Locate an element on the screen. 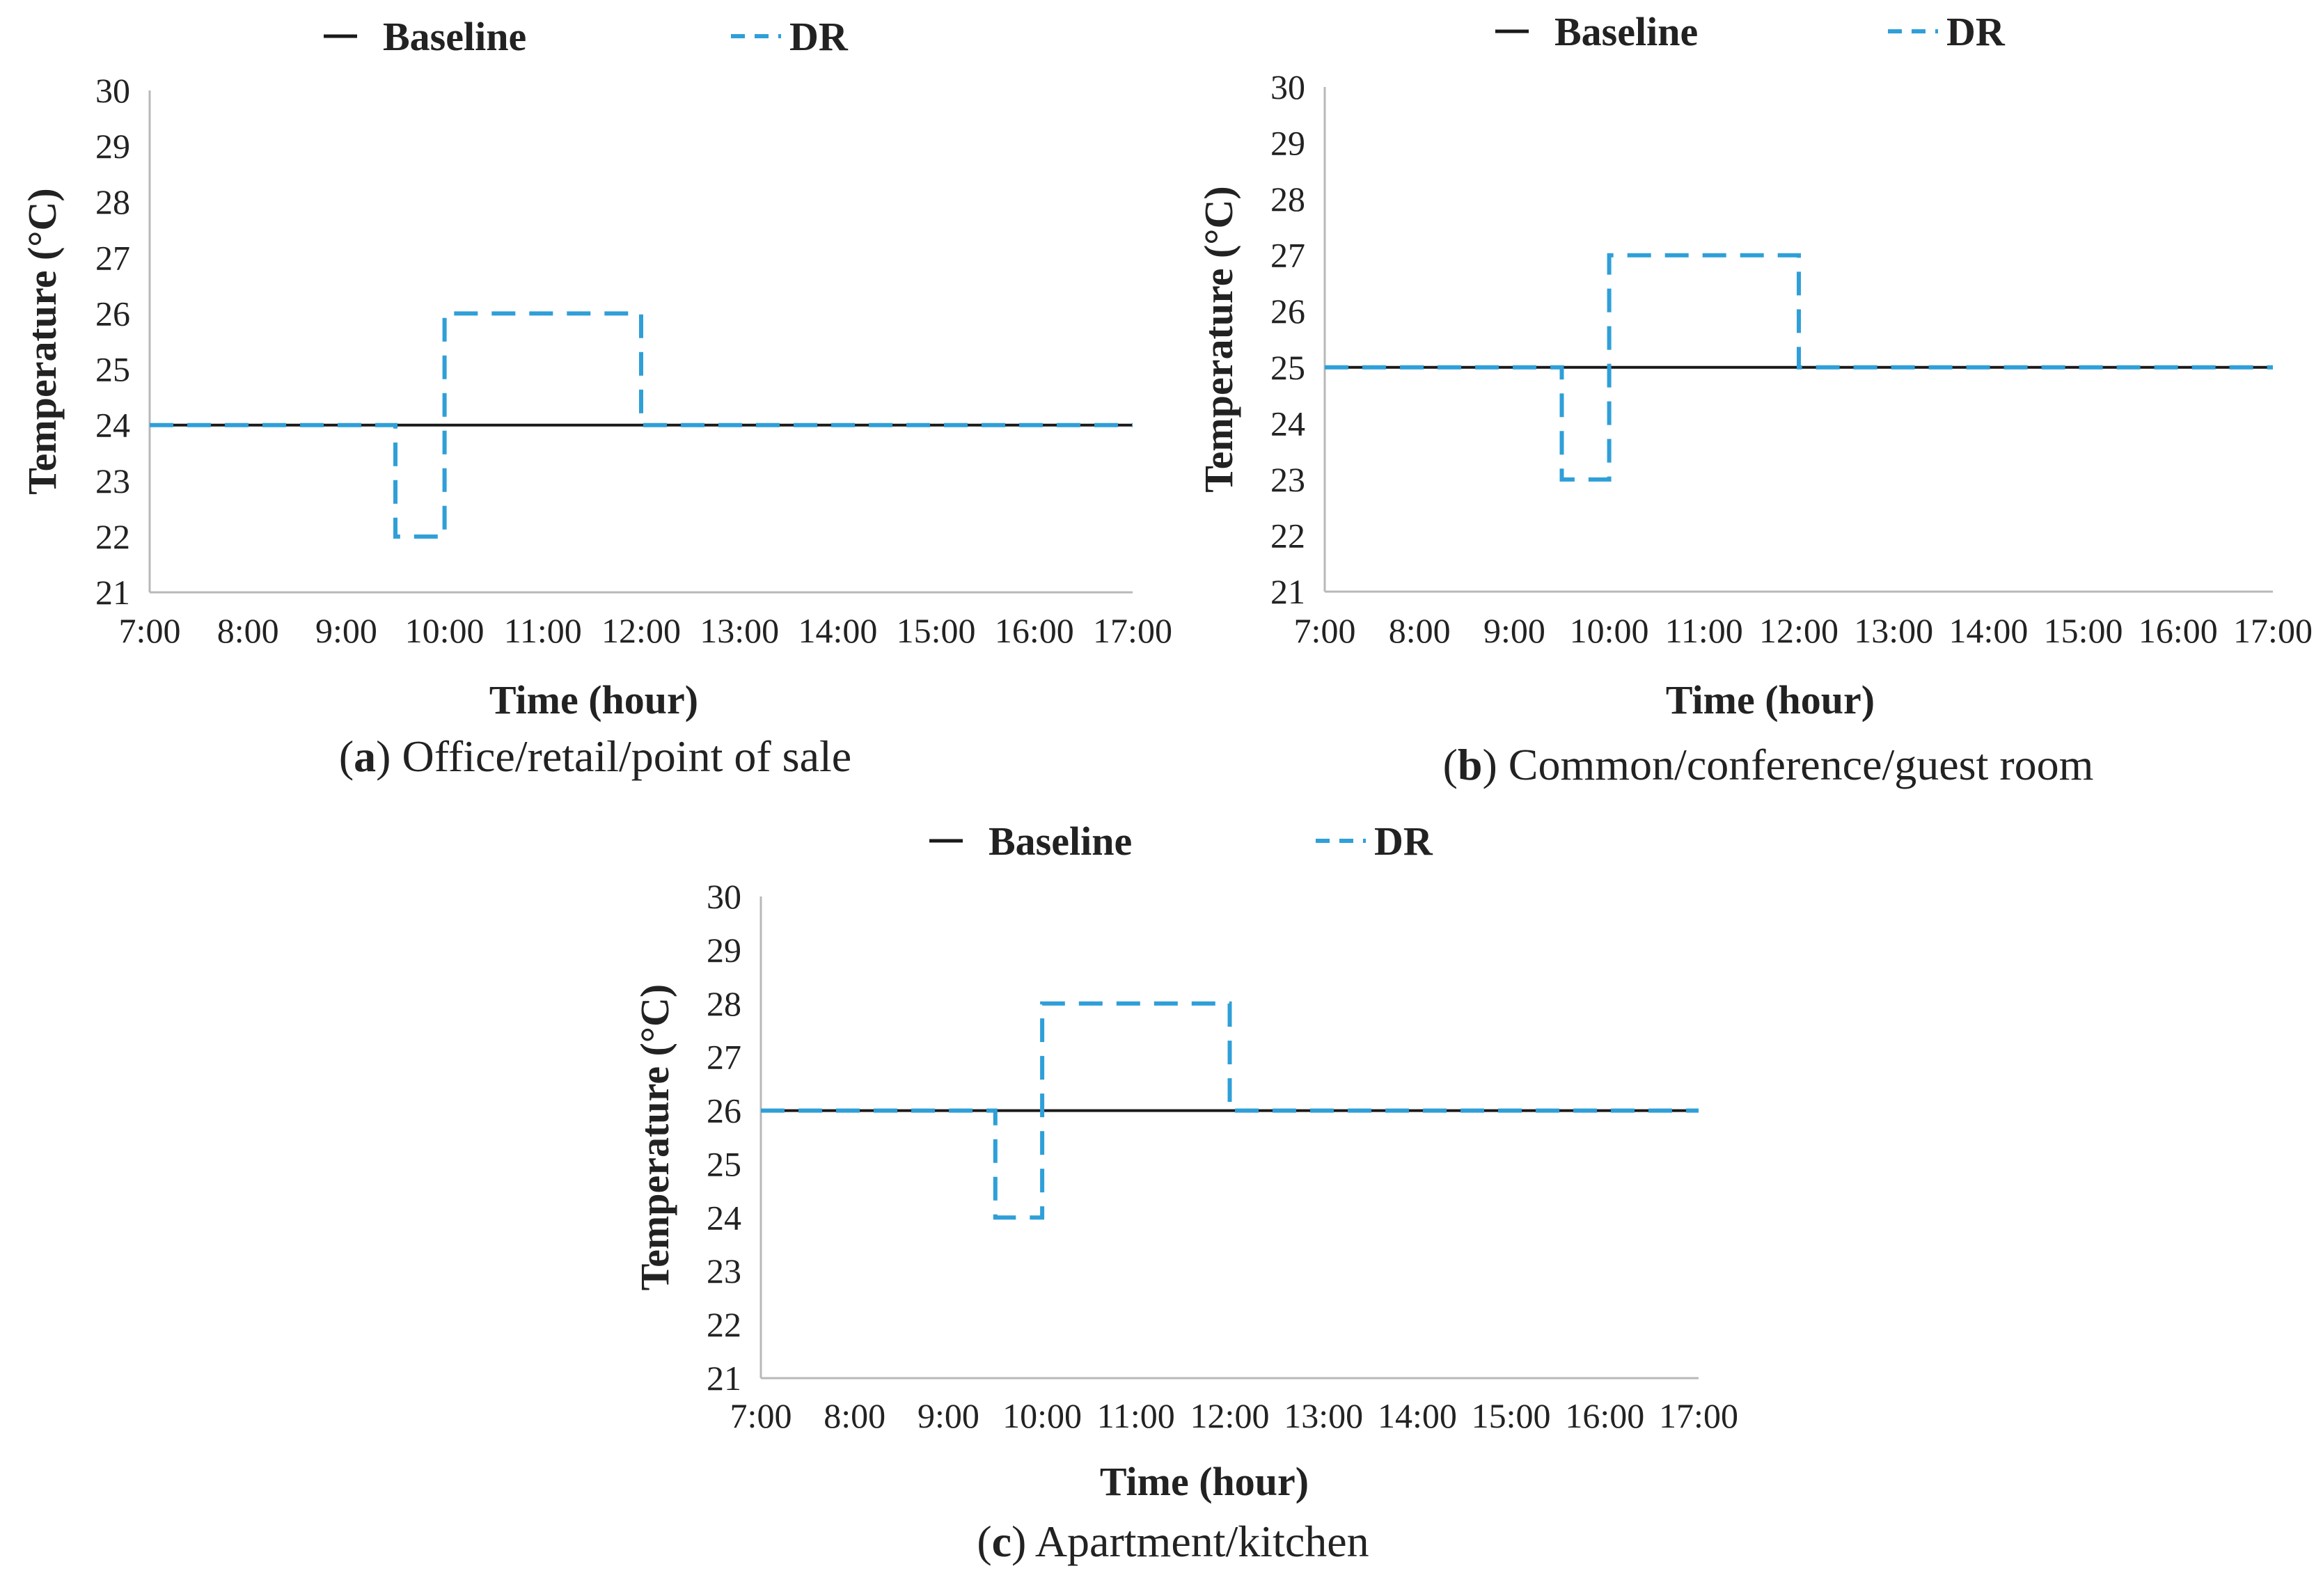 This screenshot has width=2323, height=1596. panel-caption: (a) Office/retail/point of sale is located at coordinates (595, 756).